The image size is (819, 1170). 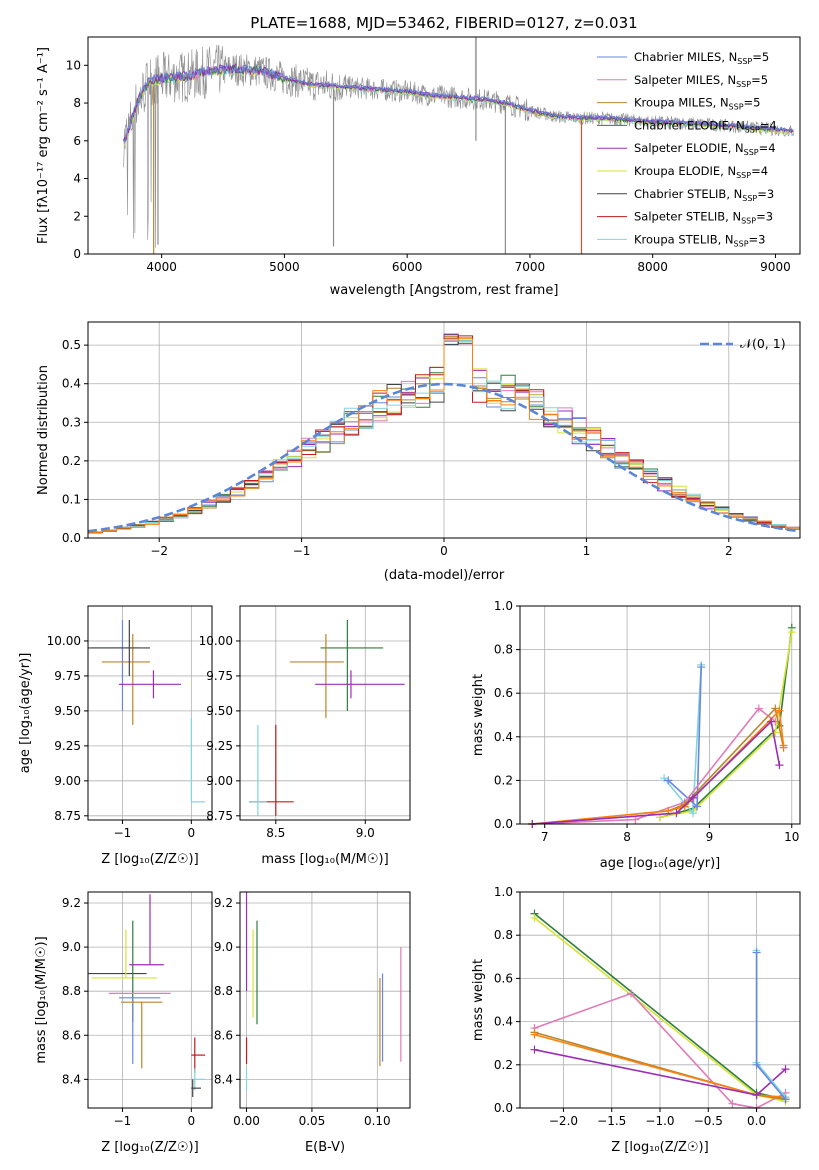 What do you see at coordinates (503, 693) in the screenshot?
I see `y-tick-label: 0.6` at bounding box center [503, 693].